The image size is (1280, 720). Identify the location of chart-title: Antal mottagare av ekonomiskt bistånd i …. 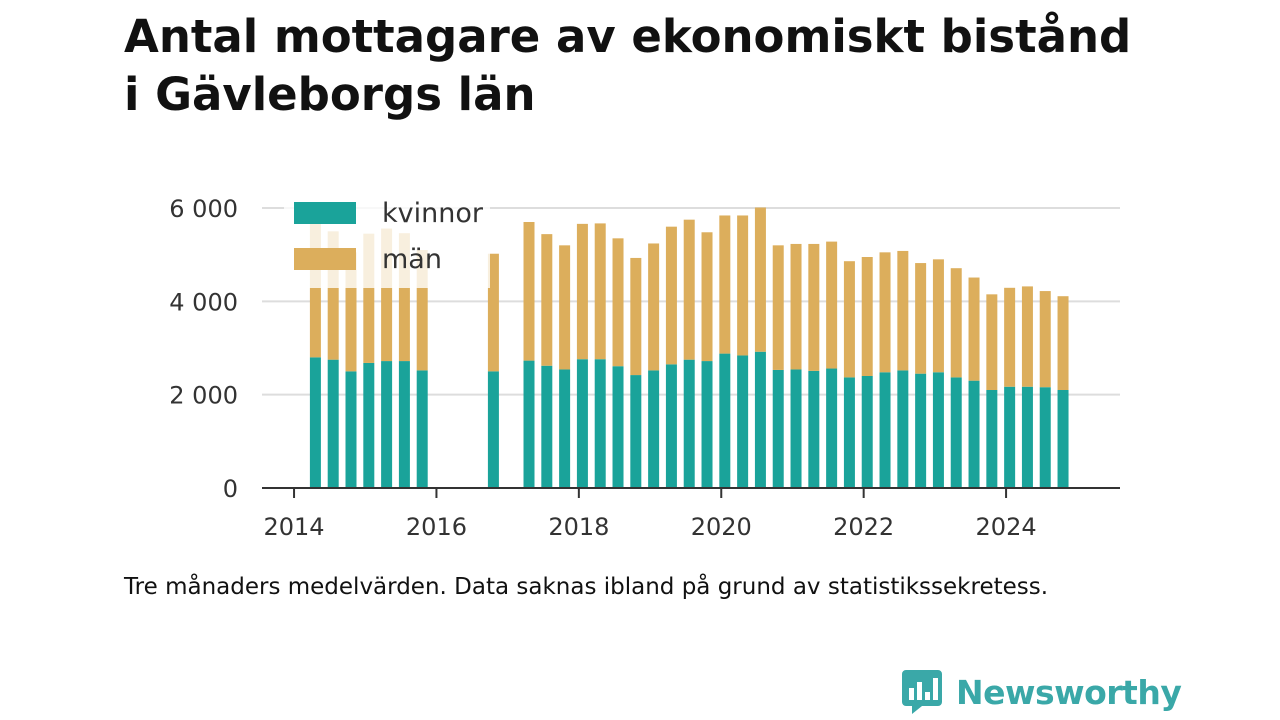
(674, 66).